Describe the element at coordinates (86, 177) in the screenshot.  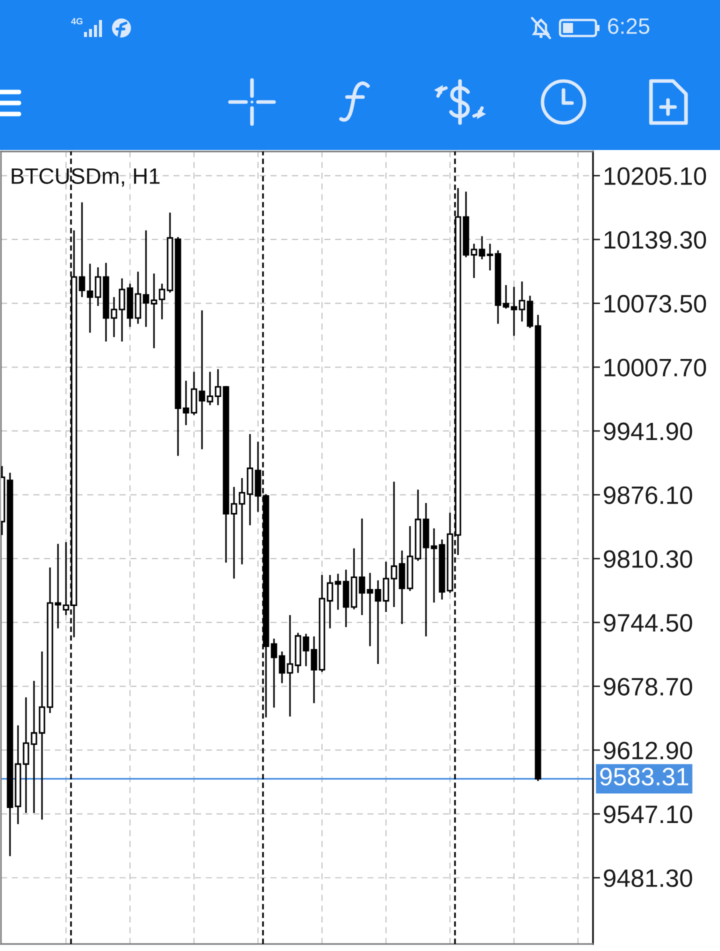
I see `text: BTCUSDm, H1` at that location.